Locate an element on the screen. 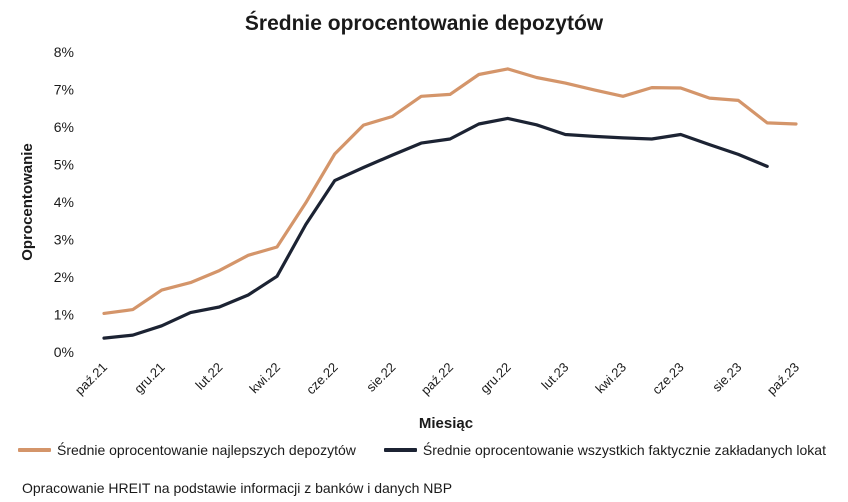 The width and height of the screenshot is (848, 502). x-tick-label: kwi.22 is located at coordinates (264, 378).